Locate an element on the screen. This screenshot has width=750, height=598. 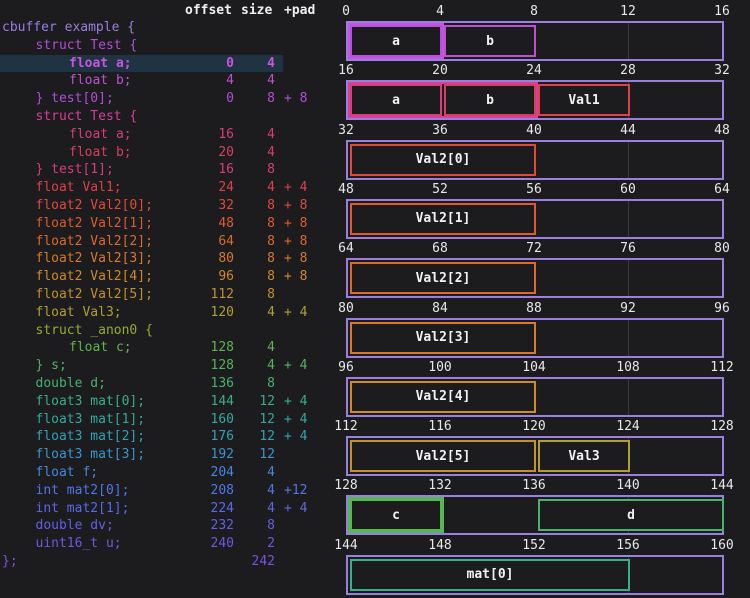
field-label: Val2[4] is located at coordinates (443, 397).